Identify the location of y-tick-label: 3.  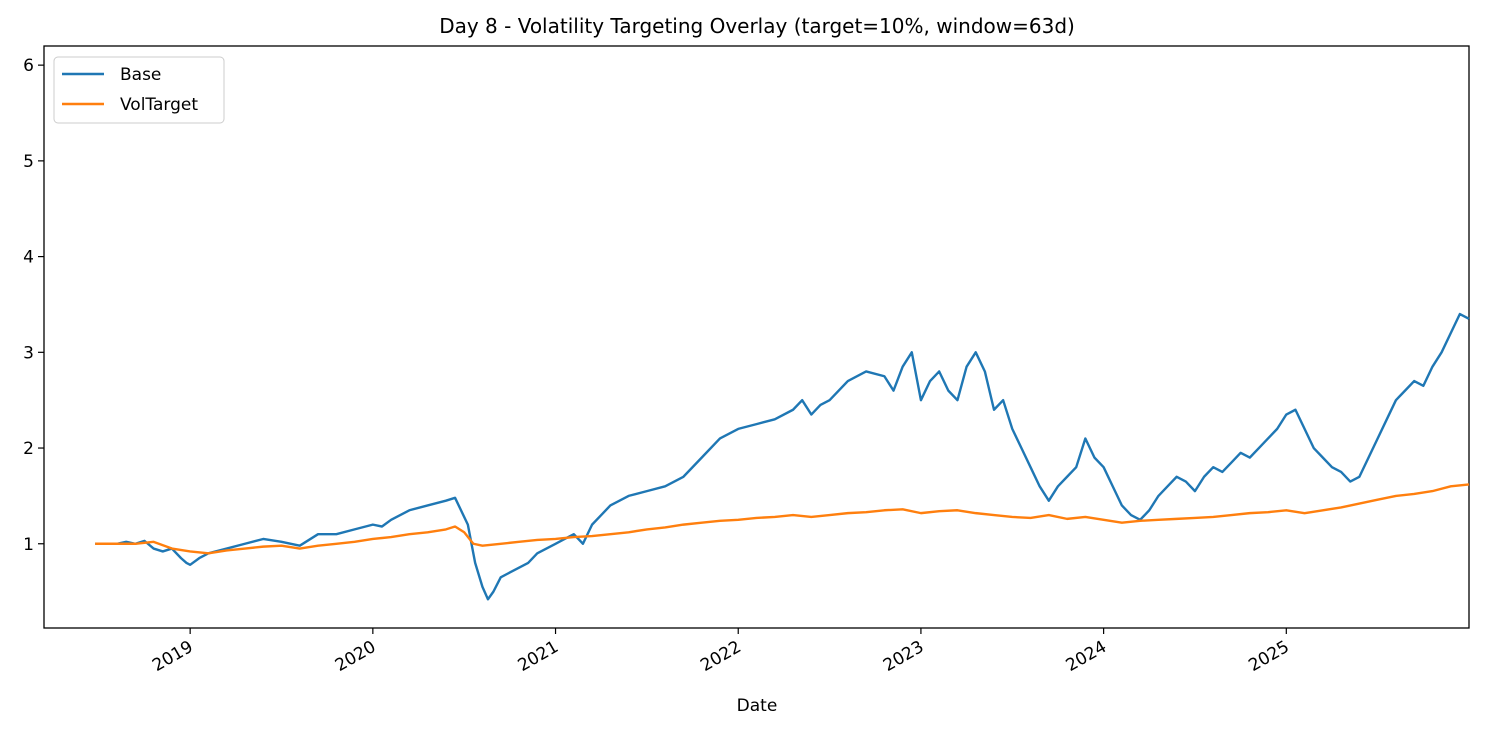
(28, 353).